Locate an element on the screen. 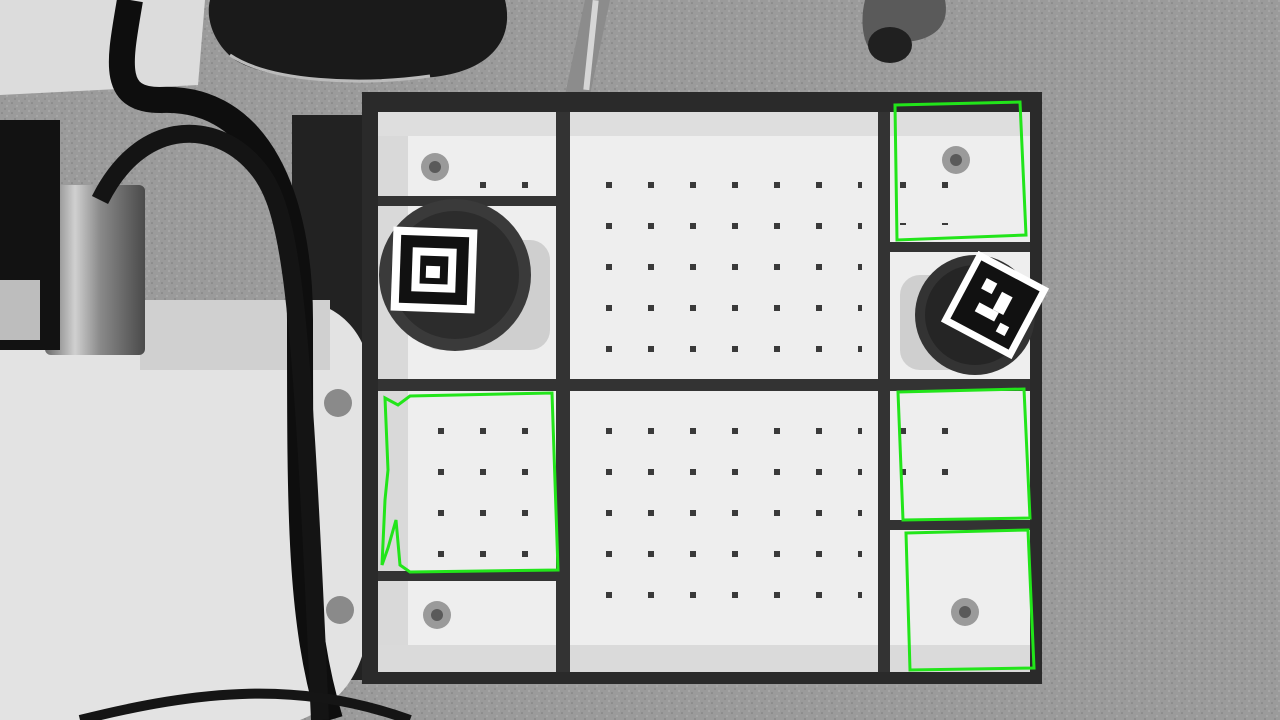 The width and height of the screenshot is (1280, 720). divider-vertical-left is located at coordinates (563, 392).